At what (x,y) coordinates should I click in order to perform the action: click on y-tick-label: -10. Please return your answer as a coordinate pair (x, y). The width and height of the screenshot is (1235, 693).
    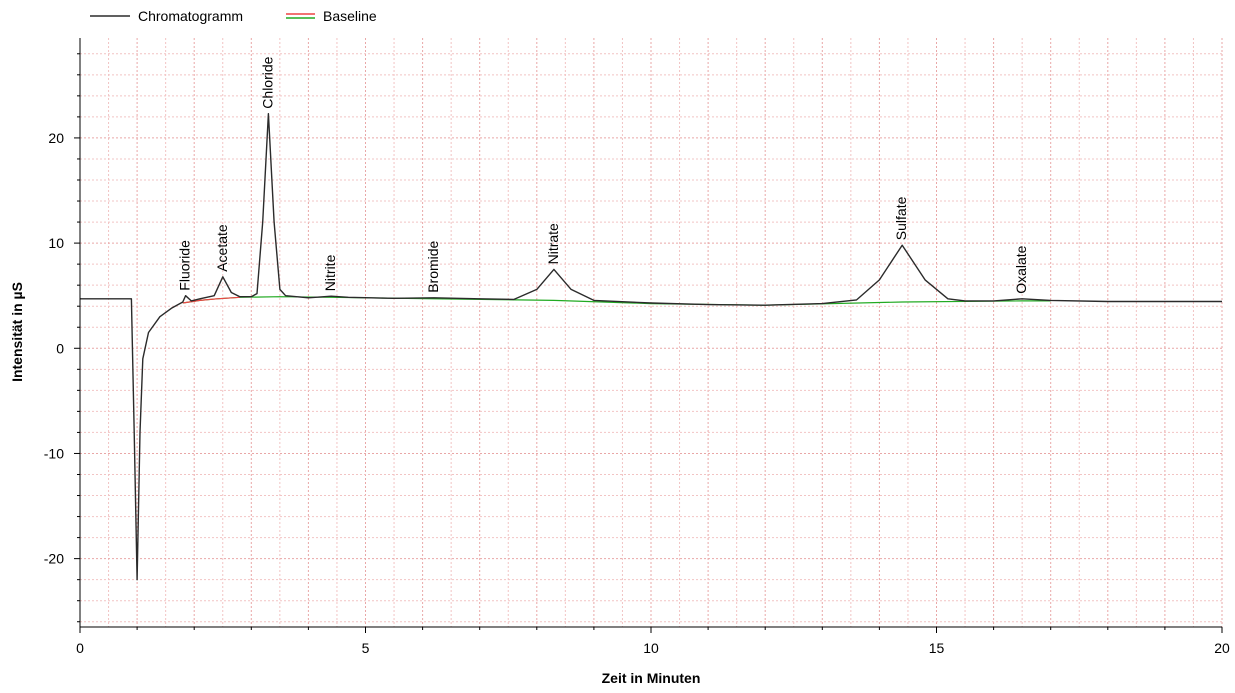
    Looking at the image, I should click on (54, 453).